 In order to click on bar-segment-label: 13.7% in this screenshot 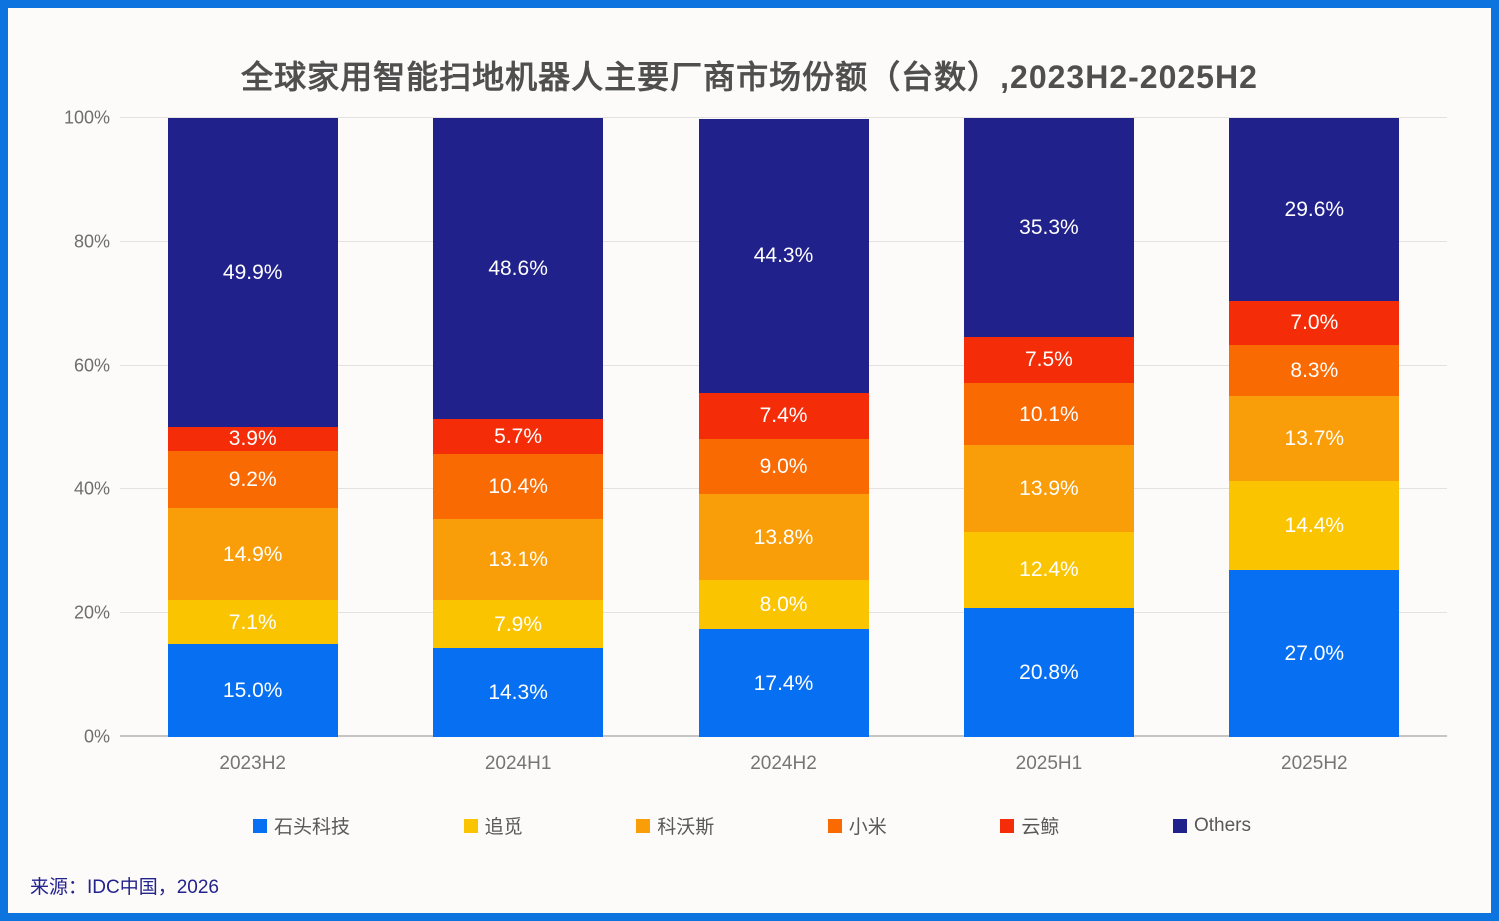, I will do `click(1314, 438)`.